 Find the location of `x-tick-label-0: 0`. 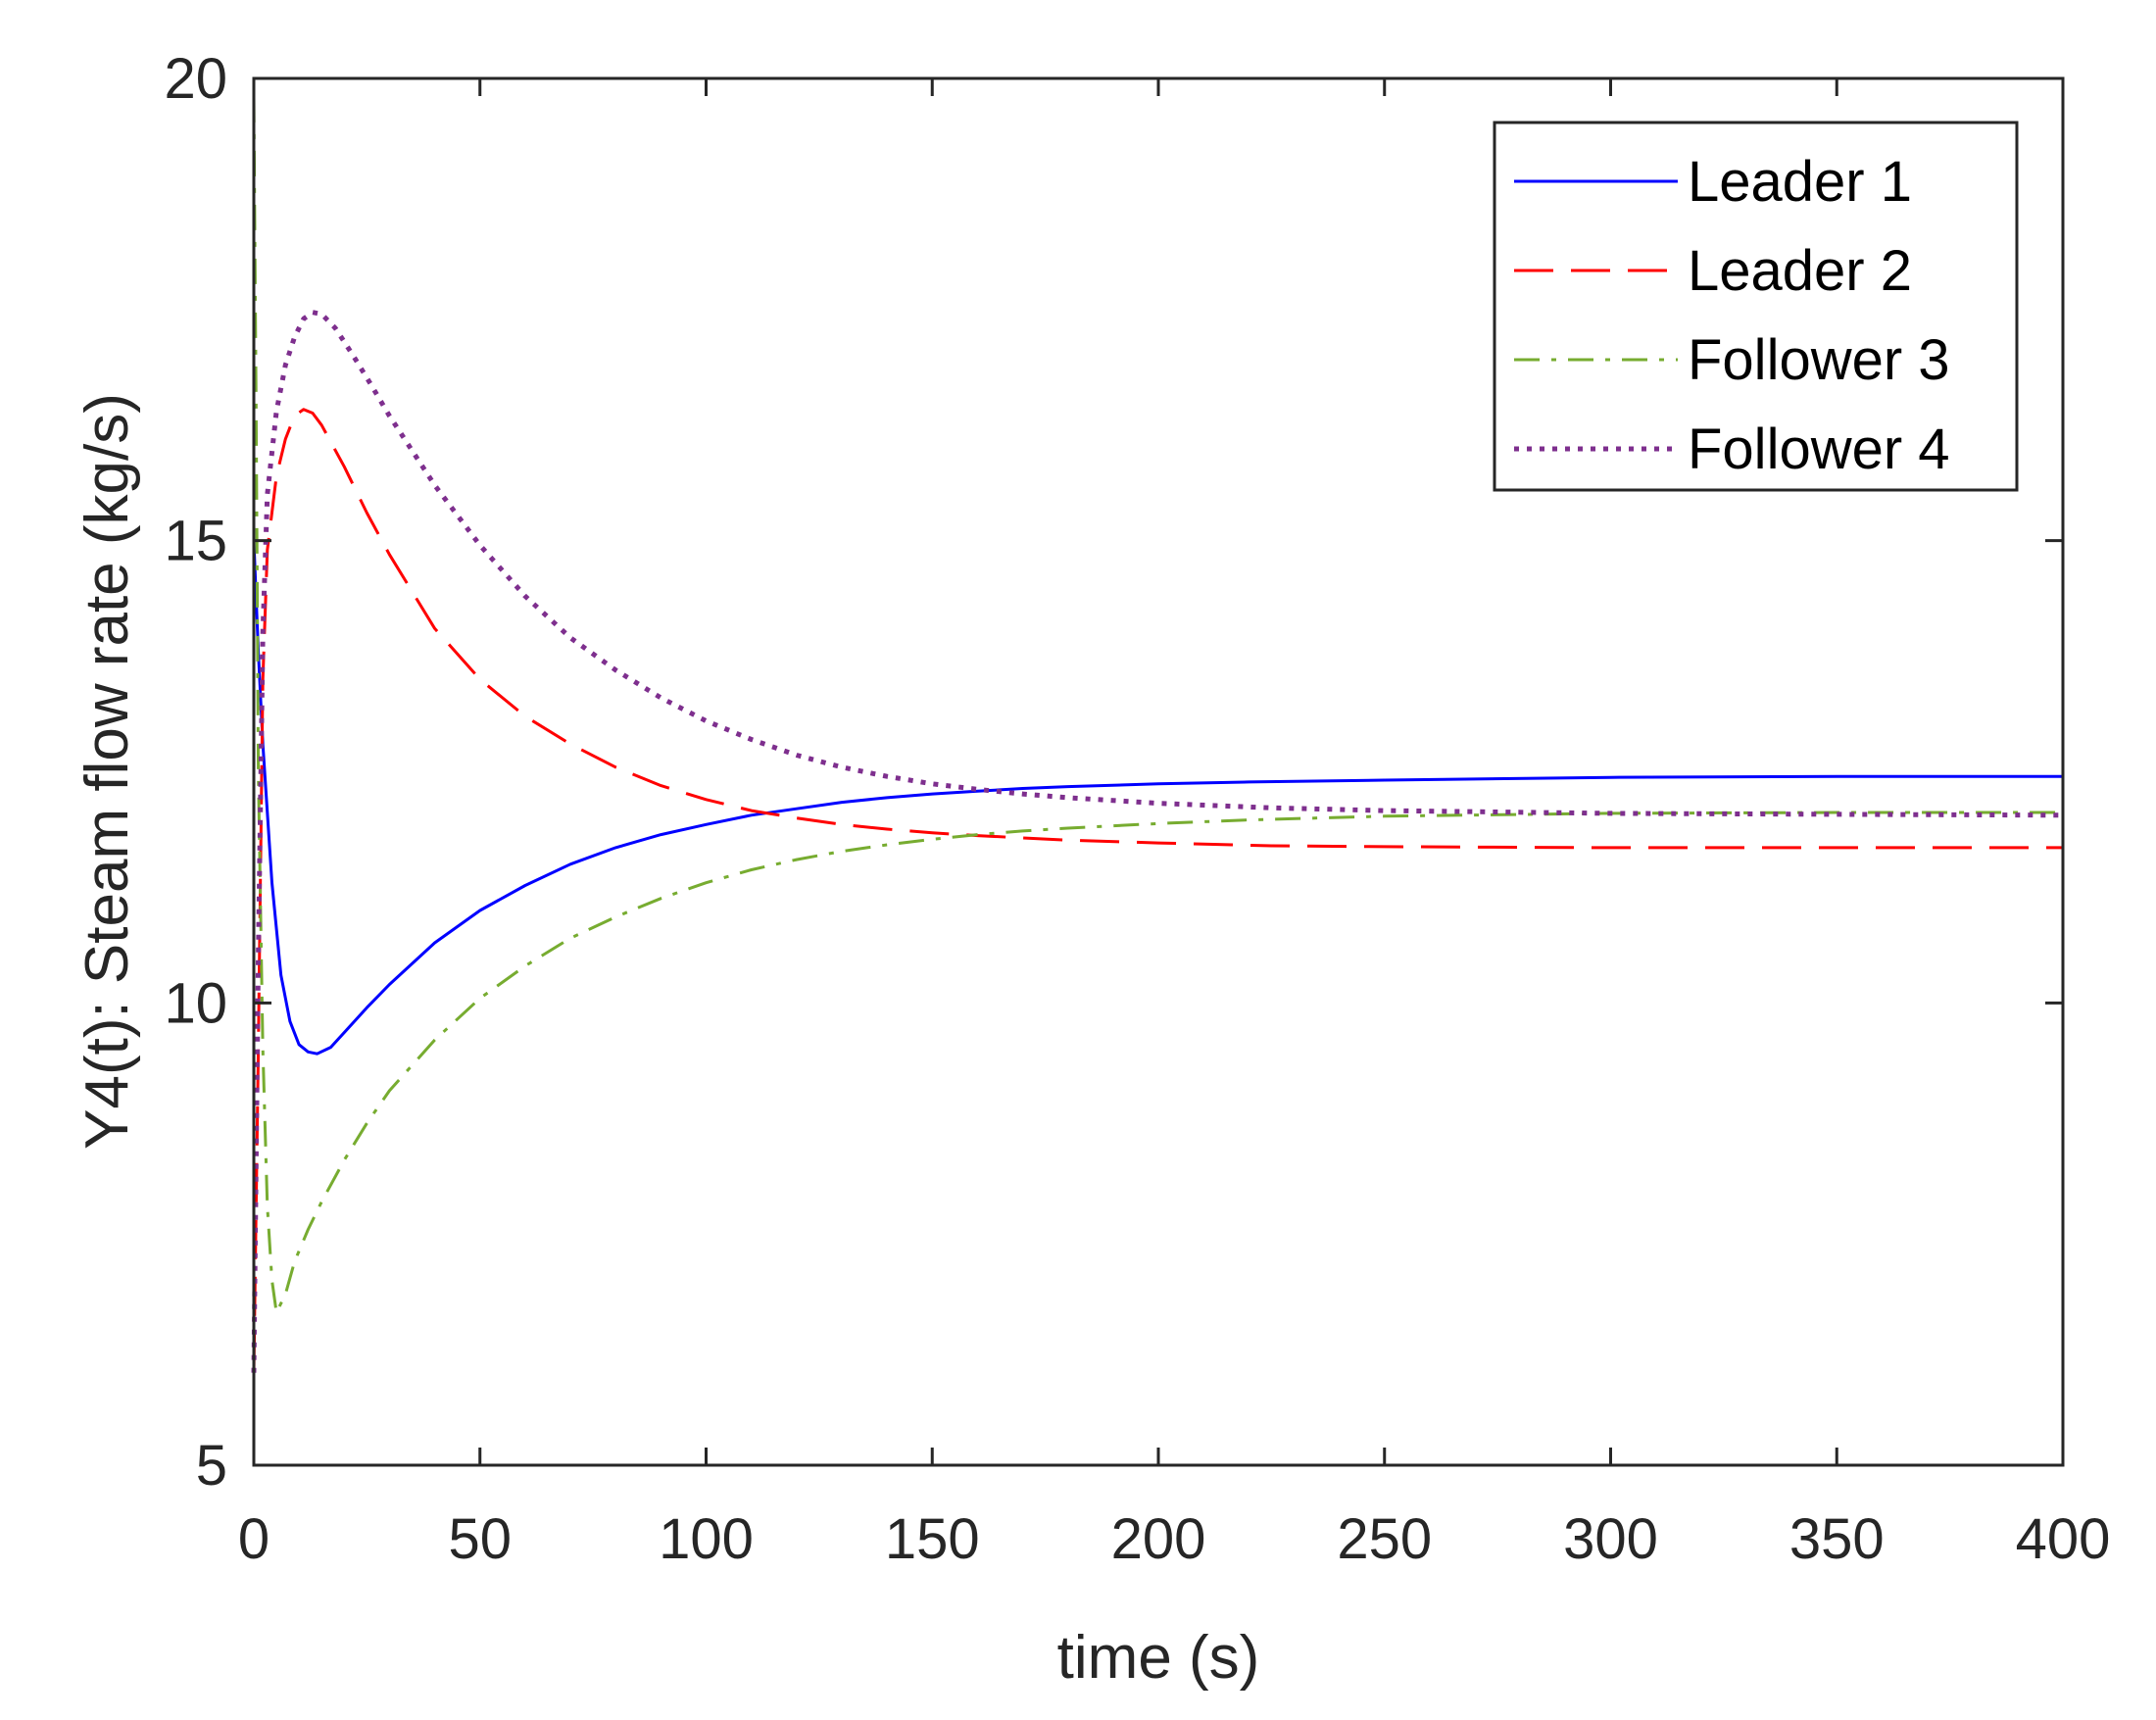

x-tick-label-0: 0 is located at coordinates (254, 1539).